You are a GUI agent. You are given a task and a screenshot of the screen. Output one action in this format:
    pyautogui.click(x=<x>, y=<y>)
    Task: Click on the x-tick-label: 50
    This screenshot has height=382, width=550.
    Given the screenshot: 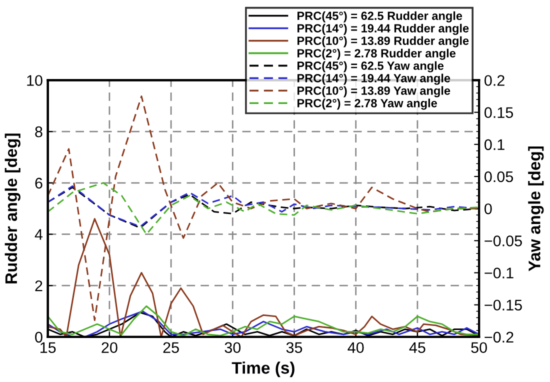 What is the action you would take?
    pyautogui.click(x=479, y=348)
    